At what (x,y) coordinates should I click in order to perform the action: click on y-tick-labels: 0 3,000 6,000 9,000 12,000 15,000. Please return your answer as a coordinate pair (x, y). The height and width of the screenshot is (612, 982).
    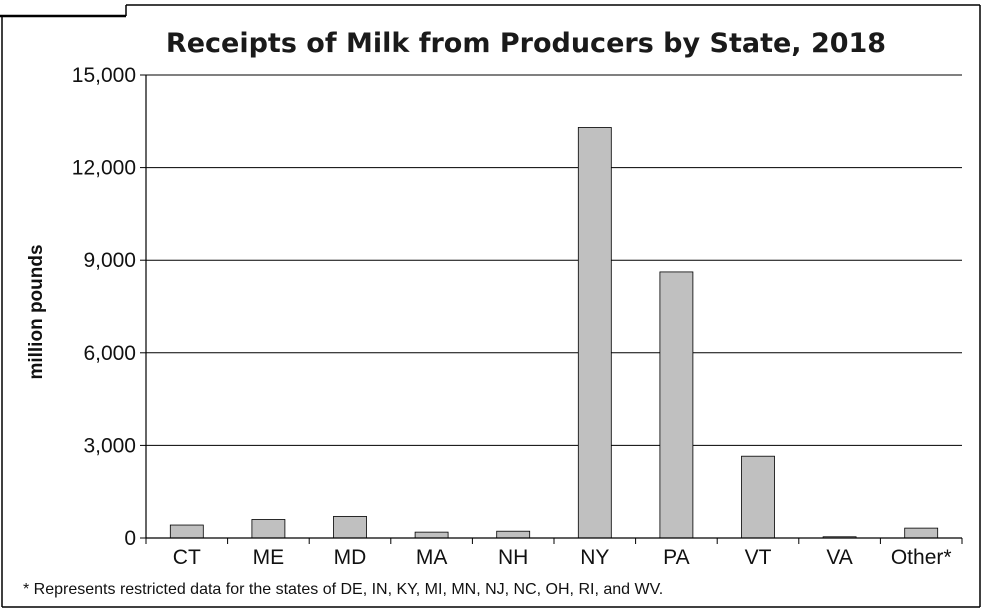
    Looking at the image, I should click on (104, 307).